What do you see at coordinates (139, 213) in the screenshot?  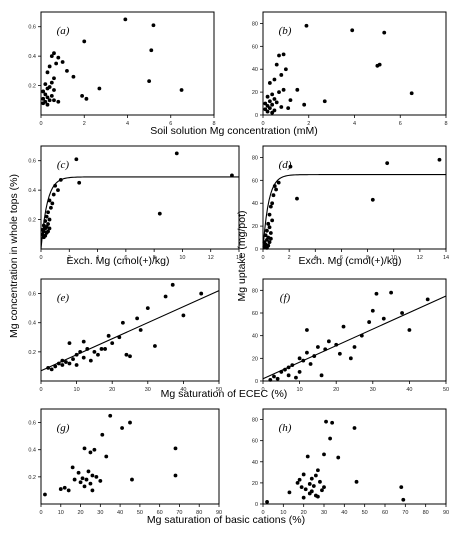 I see `panel-c-fit-curve` at bounding box center [139, 213].